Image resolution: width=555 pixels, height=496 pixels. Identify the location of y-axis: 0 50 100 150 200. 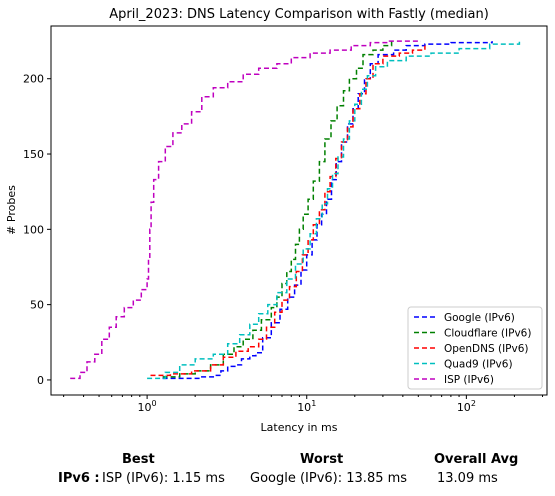
(37, 230).